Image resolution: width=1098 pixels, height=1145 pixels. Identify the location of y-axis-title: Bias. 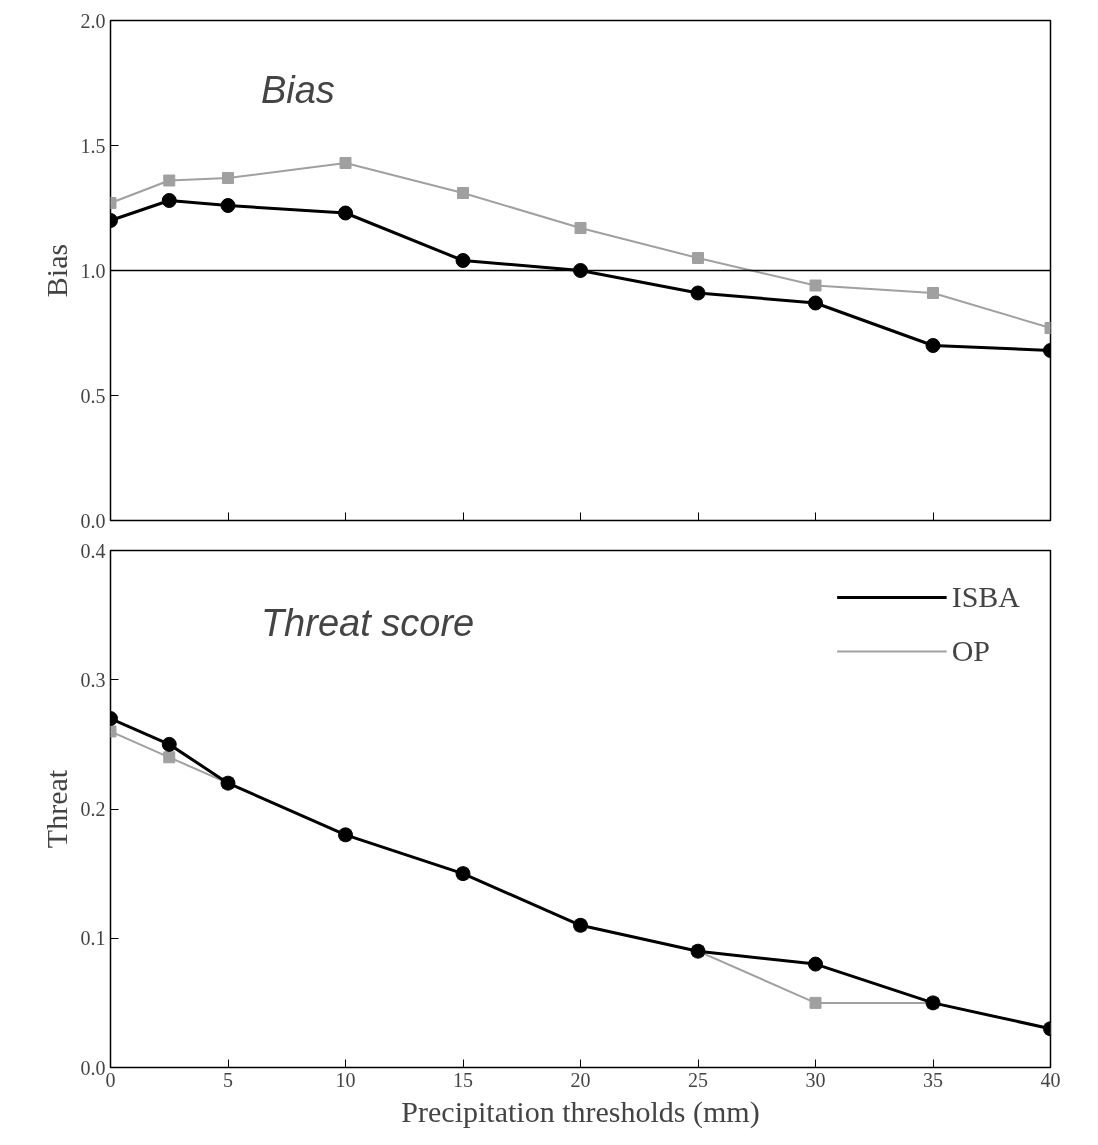
(56, 270).